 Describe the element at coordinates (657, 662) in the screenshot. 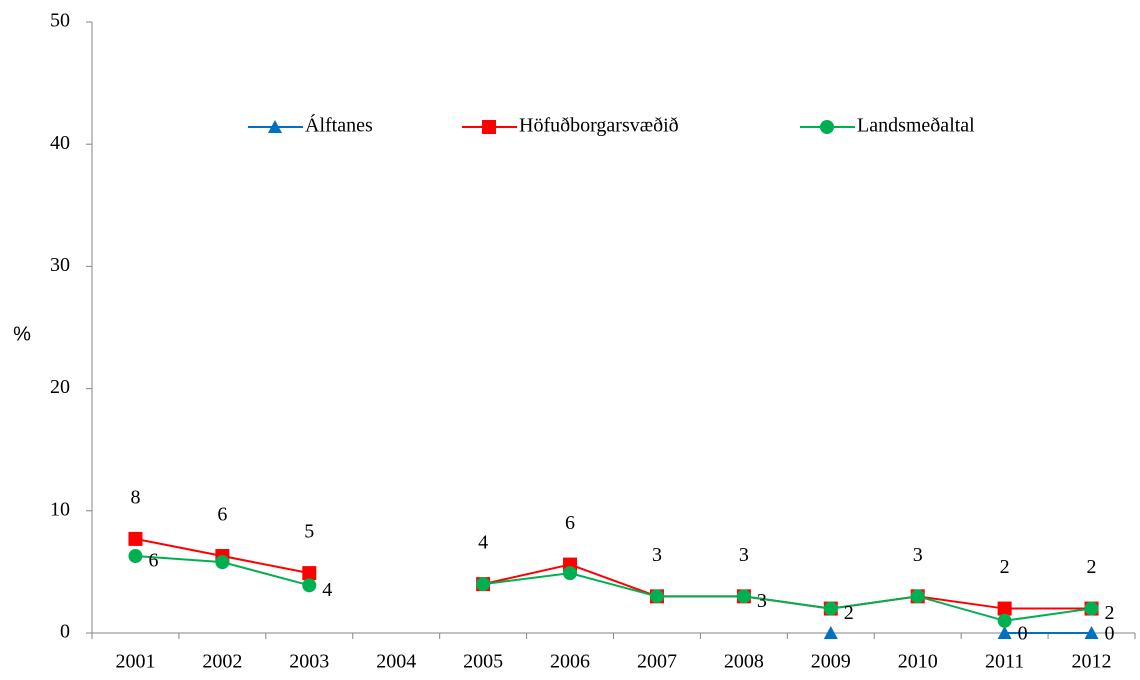

I see `x-tick-label: 2007` at that location.